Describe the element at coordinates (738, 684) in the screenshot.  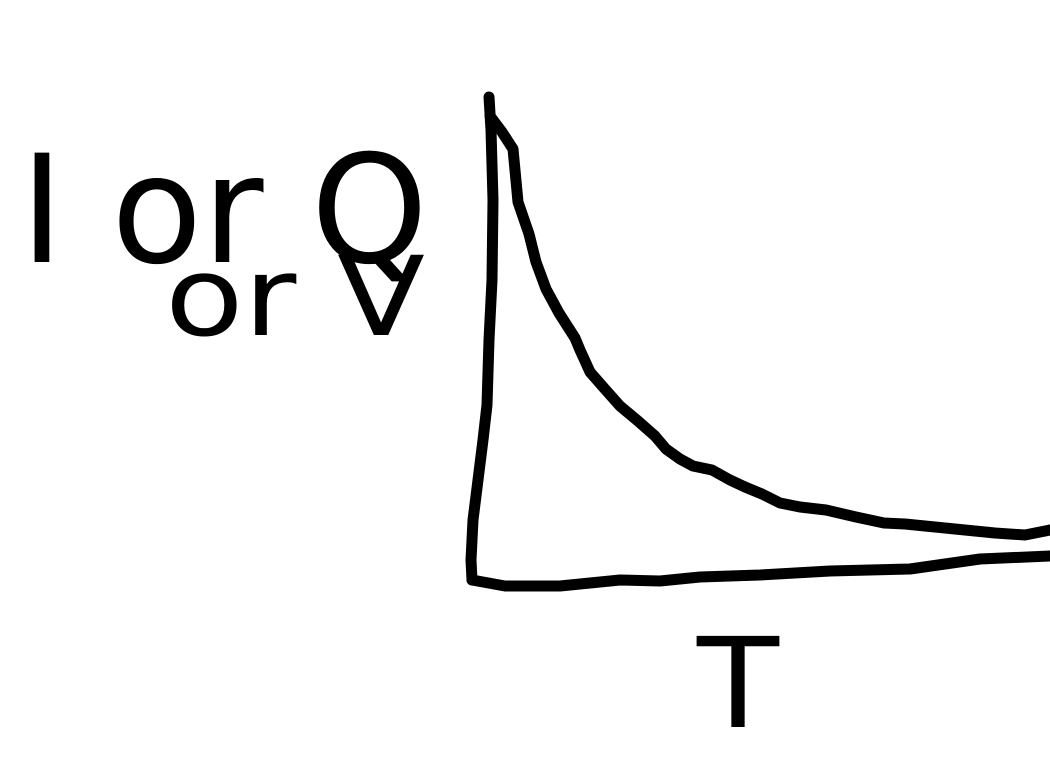
I see `x-axis-label: T` at that location.